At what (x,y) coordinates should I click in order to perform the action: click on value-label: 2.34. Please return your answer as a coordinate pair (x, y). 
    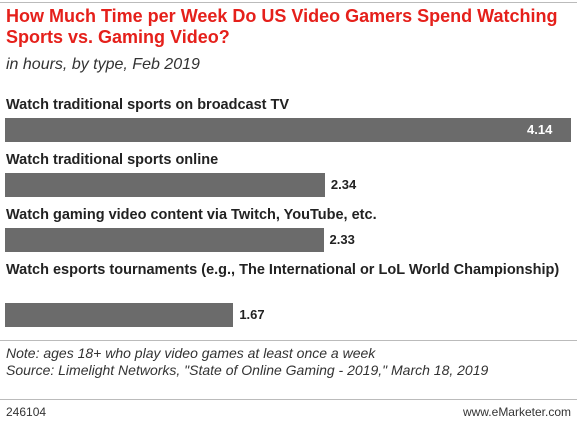
    Looking at the image, I should click on (343, 184).